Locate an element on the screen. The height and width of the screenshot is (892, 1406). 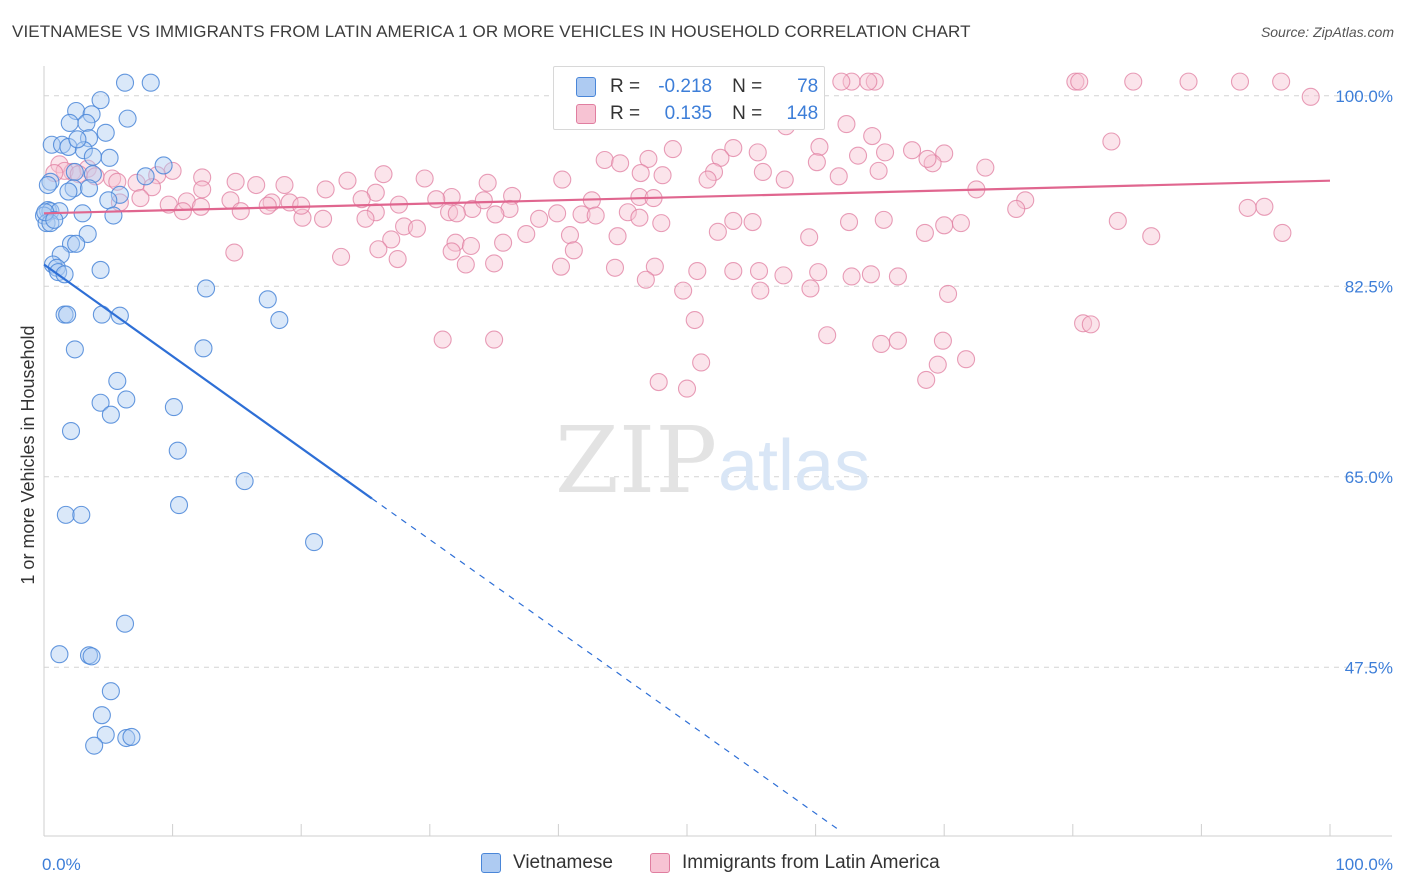
legend-swatch-vietnamese is located at coordinates (491, 863).